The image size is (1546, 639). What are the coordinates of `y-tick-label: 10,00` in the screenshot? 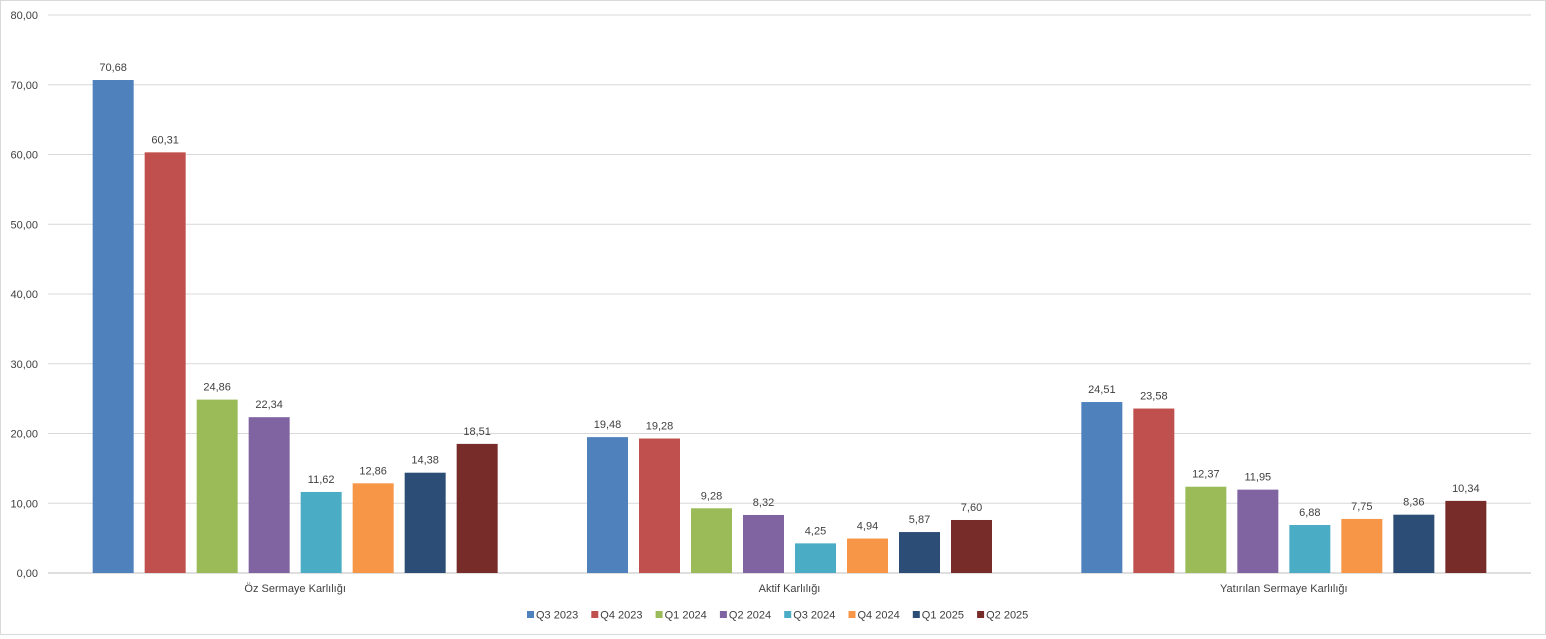 It's located at (24, 504).